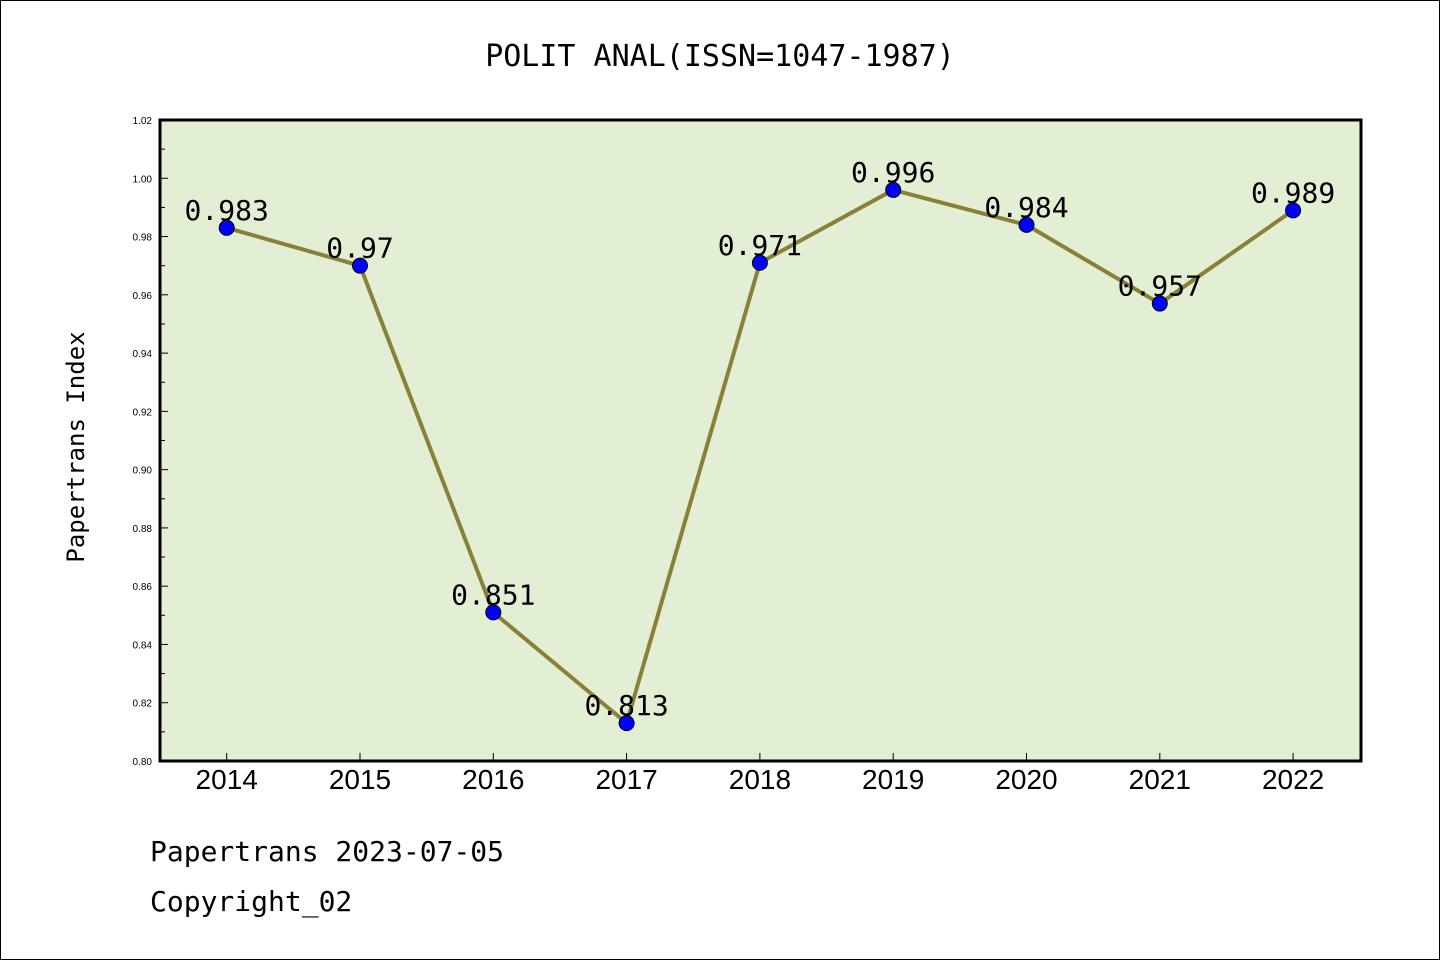  Describe the element at coordinates (143, 354) in the screenshot. I see `y-tick-label: 0.94` at that location.